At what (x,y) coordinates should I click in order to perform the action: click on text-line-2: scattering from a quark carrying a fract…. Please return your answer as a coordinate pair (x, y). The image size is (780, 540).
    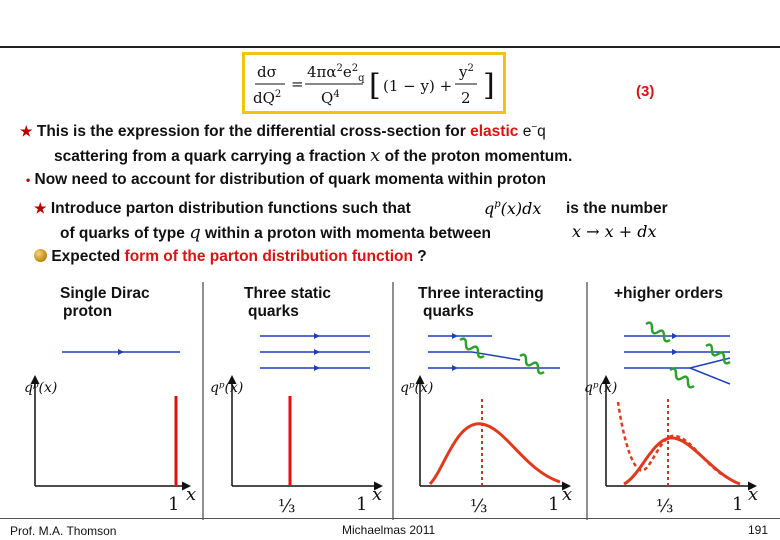
    Looking at the image, I should click on (313, 155).